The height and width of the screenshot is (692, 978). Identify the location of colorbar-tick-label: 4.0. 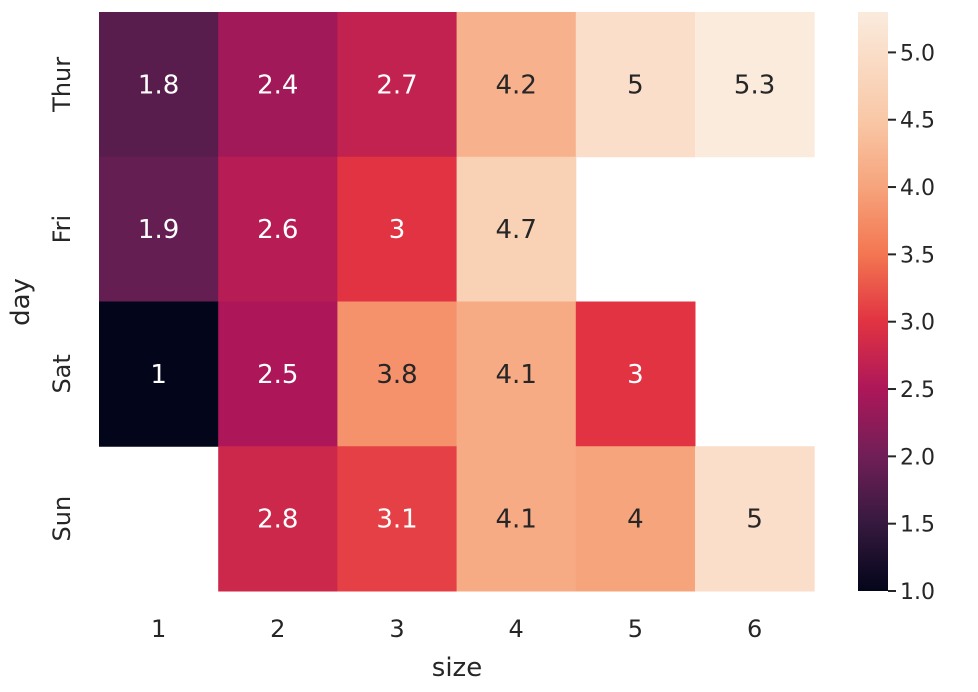
(917, 188).